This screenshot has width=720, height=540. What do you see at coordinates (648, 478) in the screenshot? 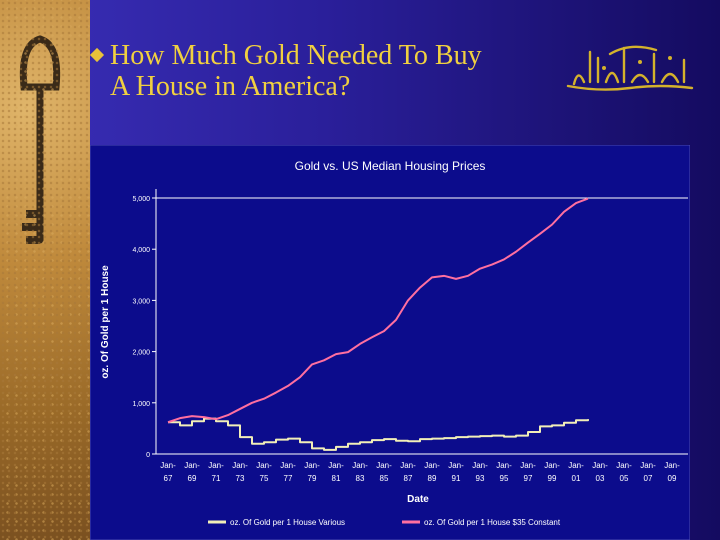
I see `x-tick-label-bottom: 07` at bounding box center [648, 478].